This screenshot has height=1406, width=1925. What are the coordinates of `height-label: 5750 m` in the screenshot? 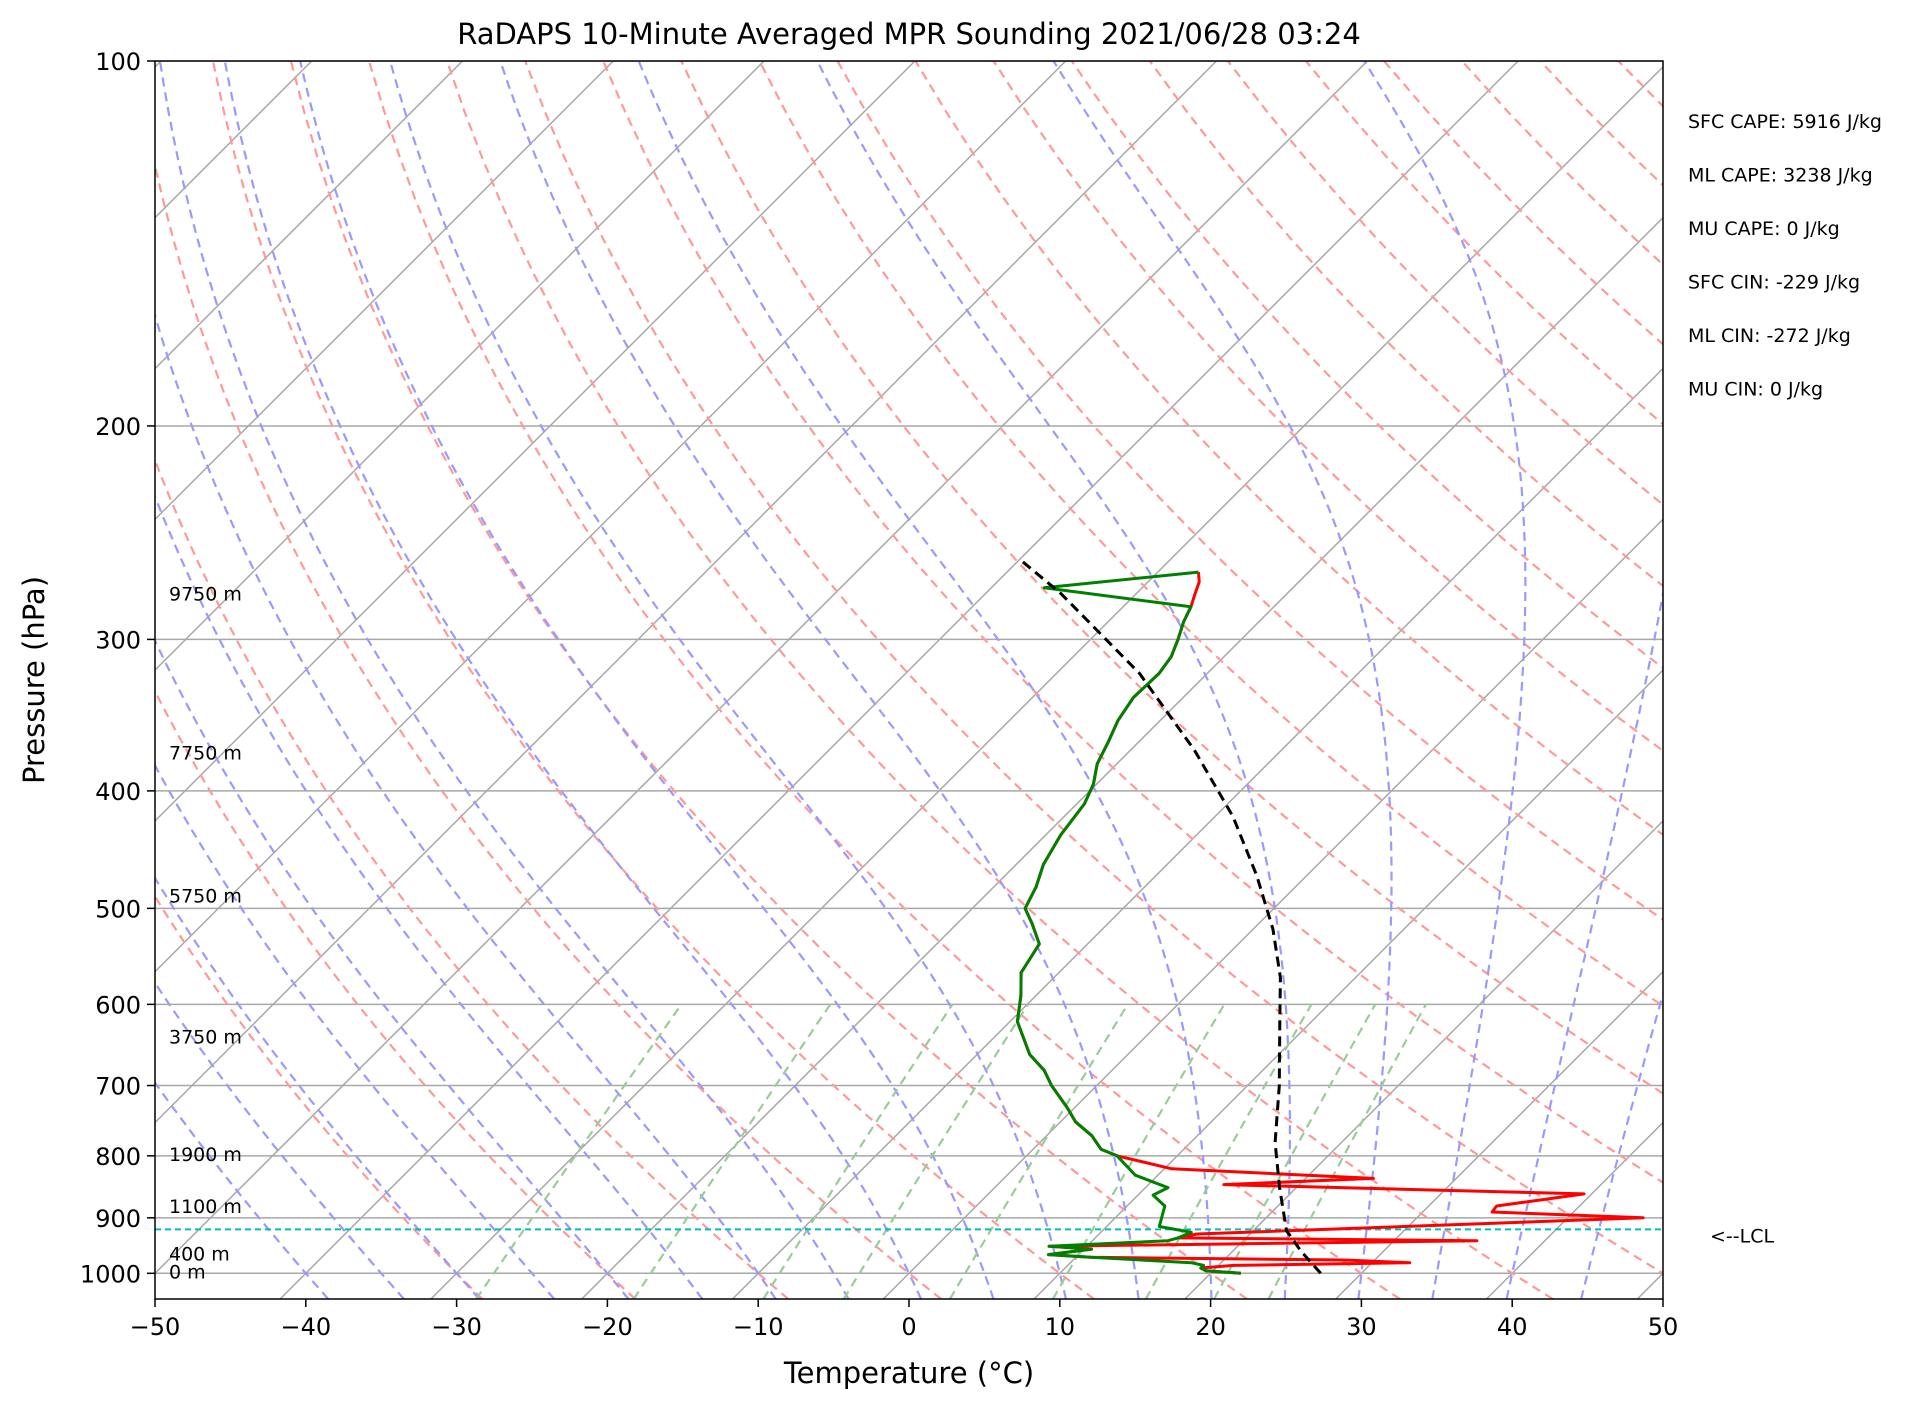 It's located at (205, 897).